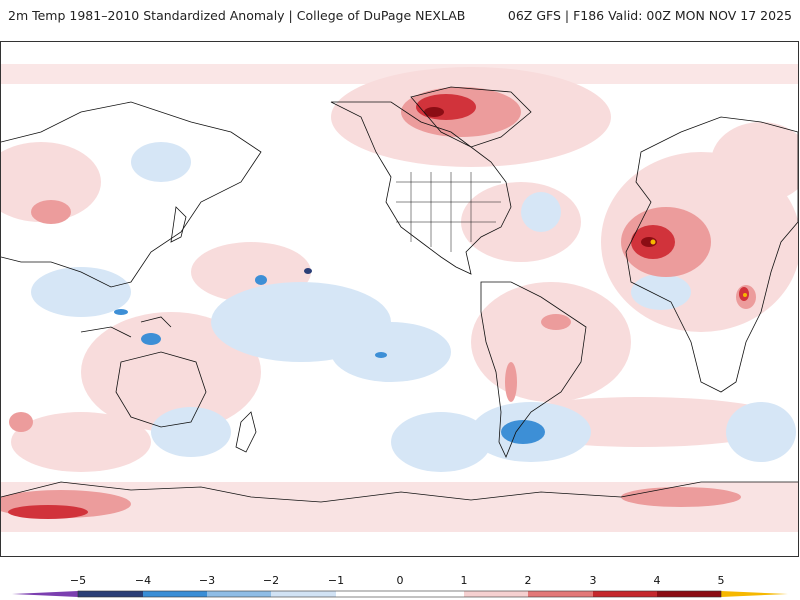  I want to click on colorbar-tick: 3, so click(593, 580).